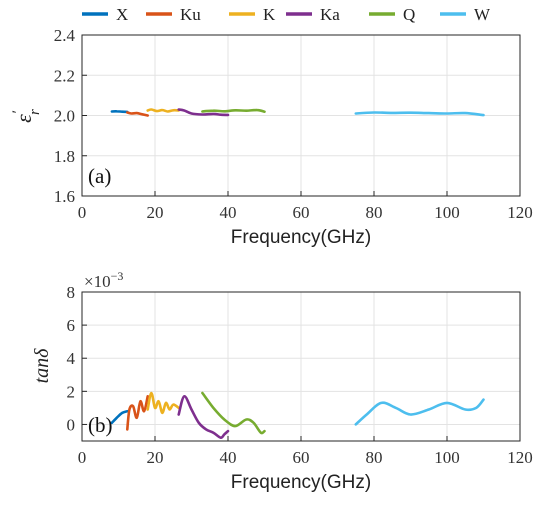  I want to click on legend-label-ku: Ku, so click(190, 14).